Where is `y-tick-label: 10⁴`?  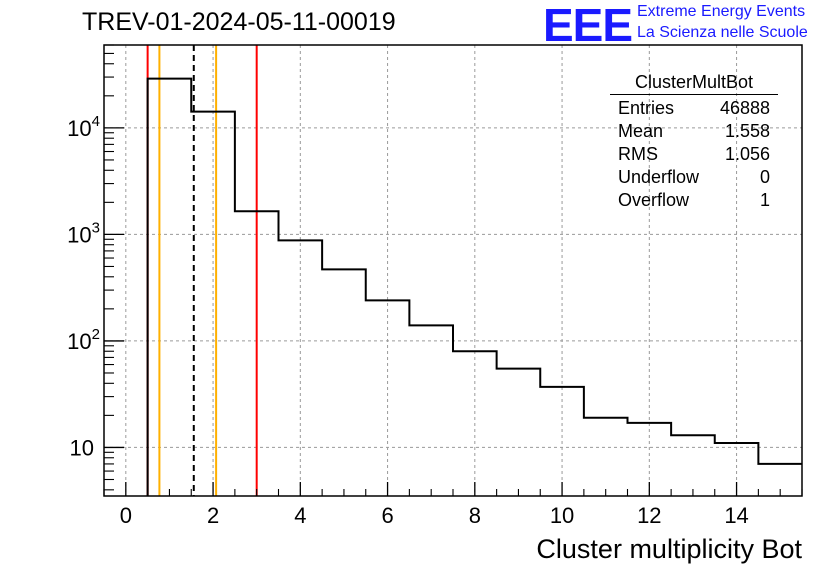 y-tick-label: 10⁴ is located at coordinates (83, 127).